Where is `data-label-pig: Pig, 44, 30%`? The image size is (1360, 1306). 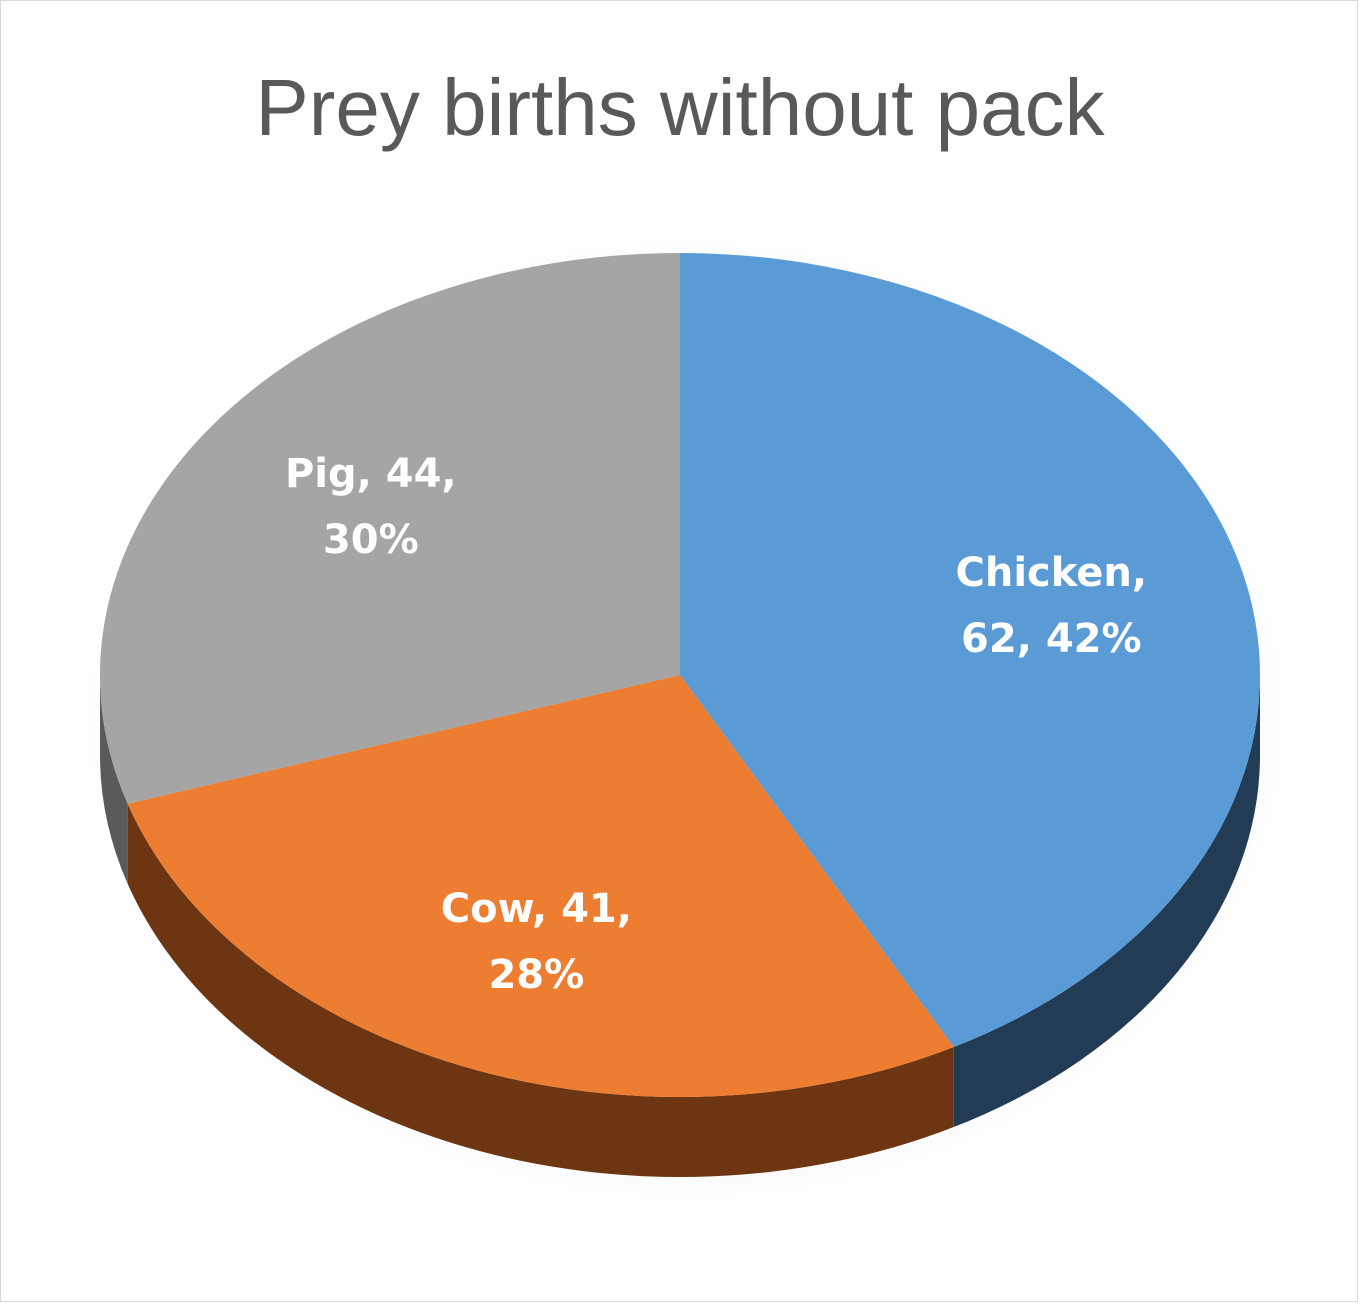 data-label-pig: Pig, 44, 30% is located at coordinates (371, 507).